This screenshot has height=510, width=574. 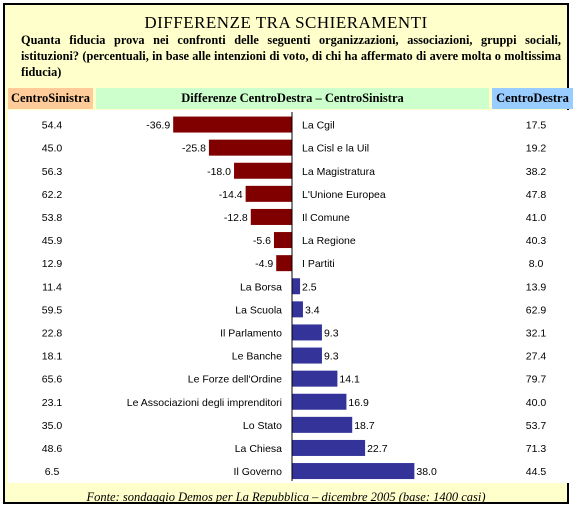 I want to click on centrosinistra-value: 22.8, so click(x=52, y=333).